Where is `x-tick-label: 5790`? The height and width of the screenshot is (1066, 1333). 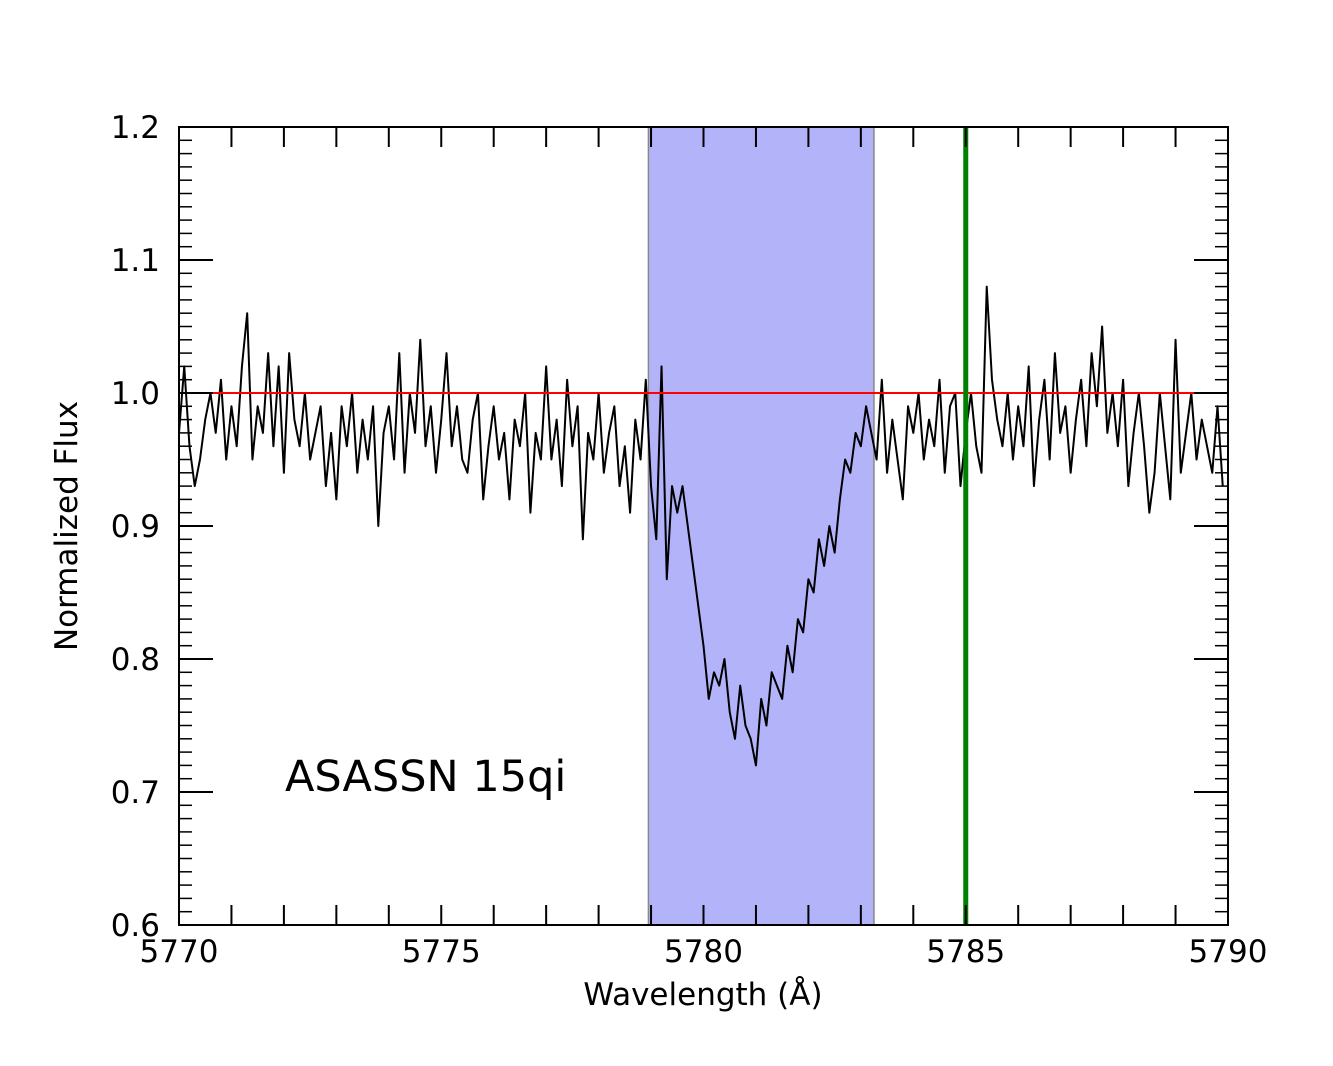
x-tick-label: 5790 is located at coordinates (1228, 952).